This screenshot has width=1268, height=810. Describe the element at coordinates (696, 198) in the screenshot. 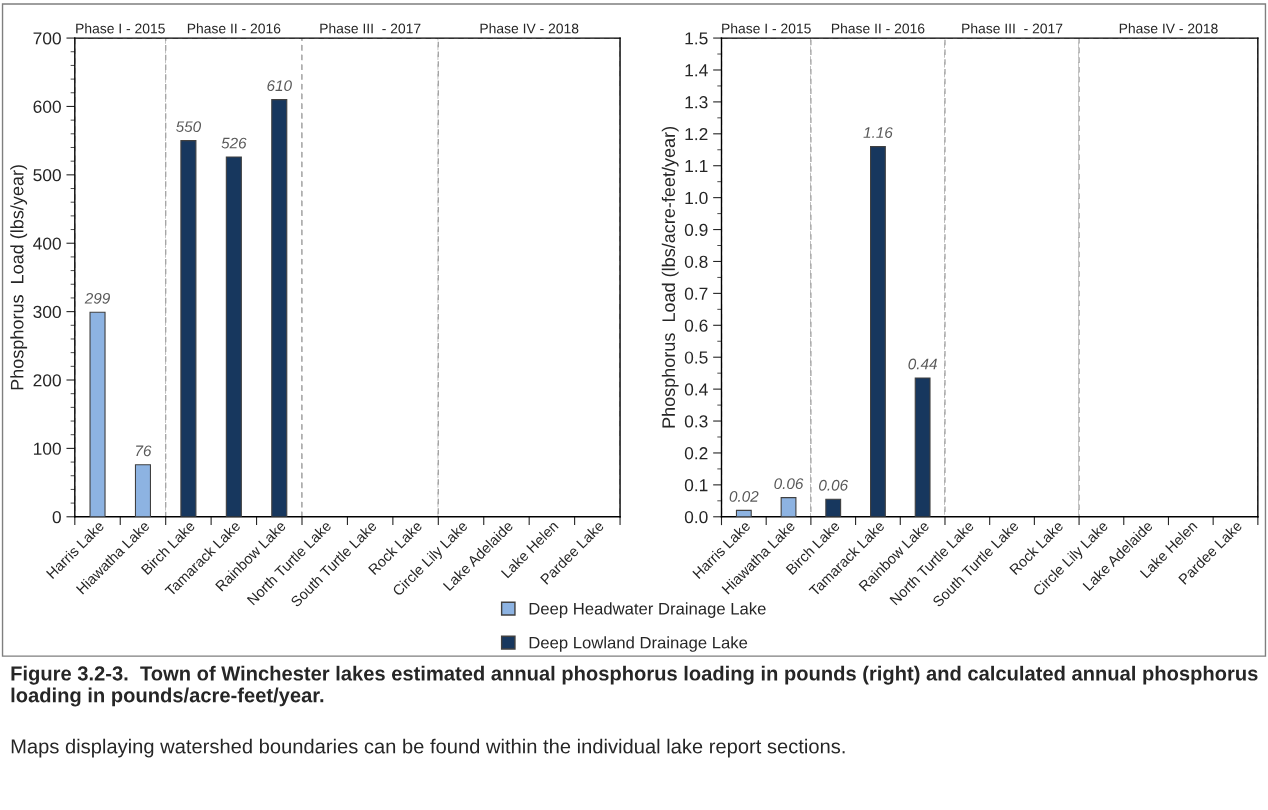

I see `y-tick-label: 1.0` at that location.